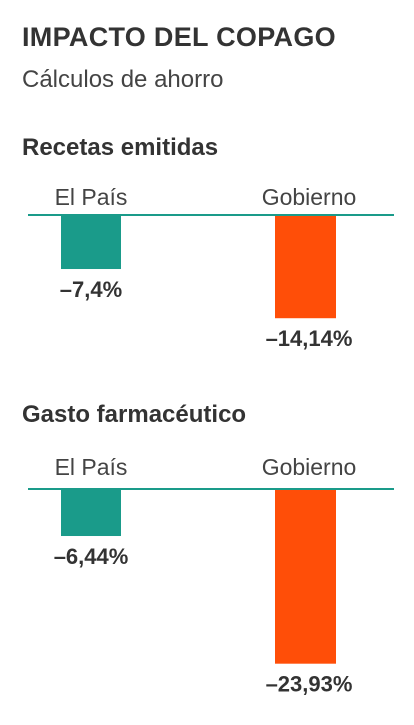  What do you see at coordinates (179, 37) in the screenshot?
I see `chart-title: IMPACTO DEL COPAGO` at bounding box center [179, 37].